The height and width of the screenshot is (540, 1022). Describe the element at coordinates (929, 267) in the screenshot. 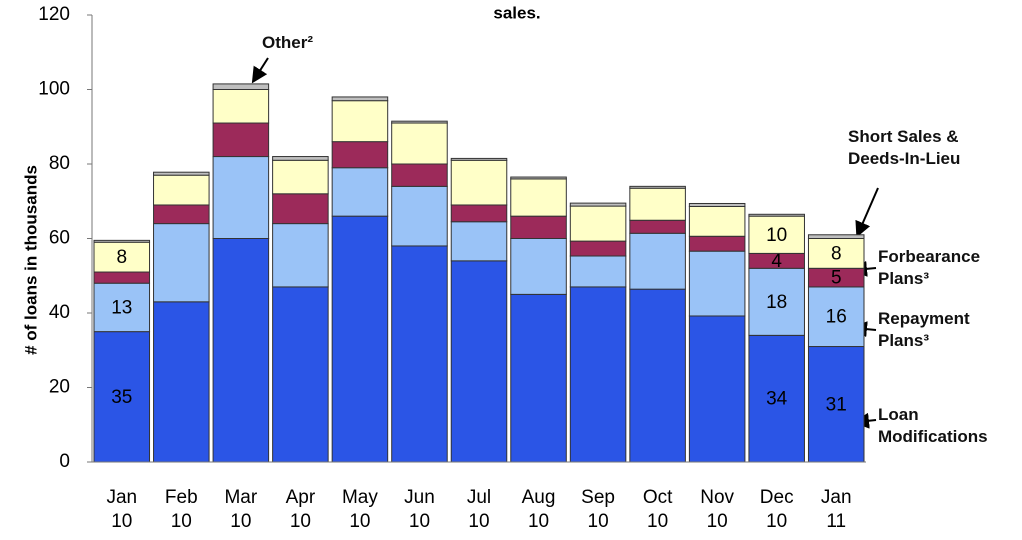

I see `legend-label: Forbearance Plans³` at that location.